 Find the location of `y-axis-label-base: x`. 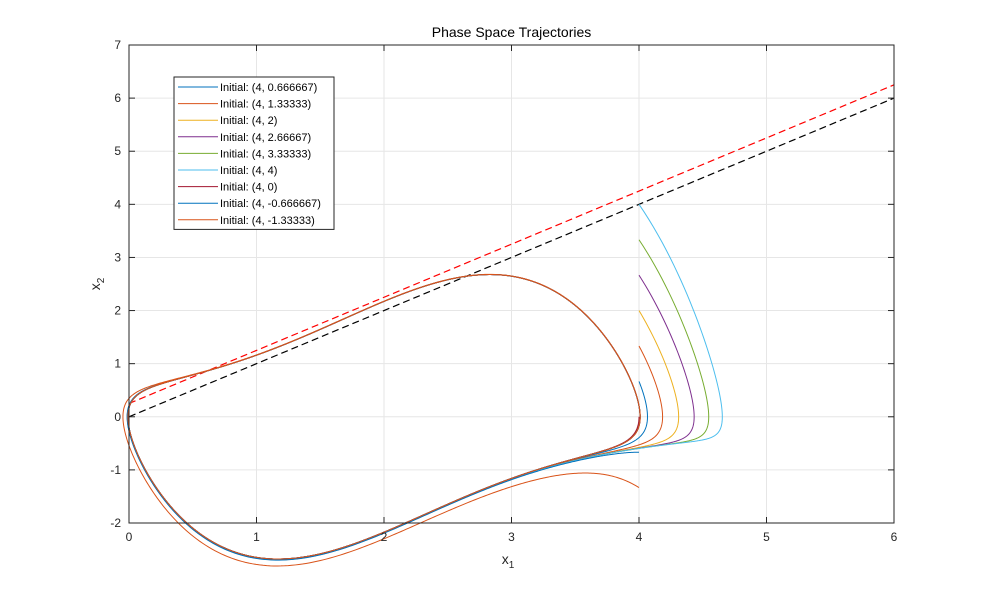

y-axis-label-base: x is located at coordinates (95, 286).